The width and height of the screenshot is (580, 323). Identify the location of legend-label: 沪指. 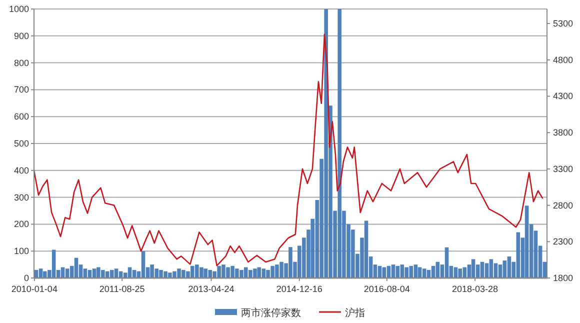
(355, 313).